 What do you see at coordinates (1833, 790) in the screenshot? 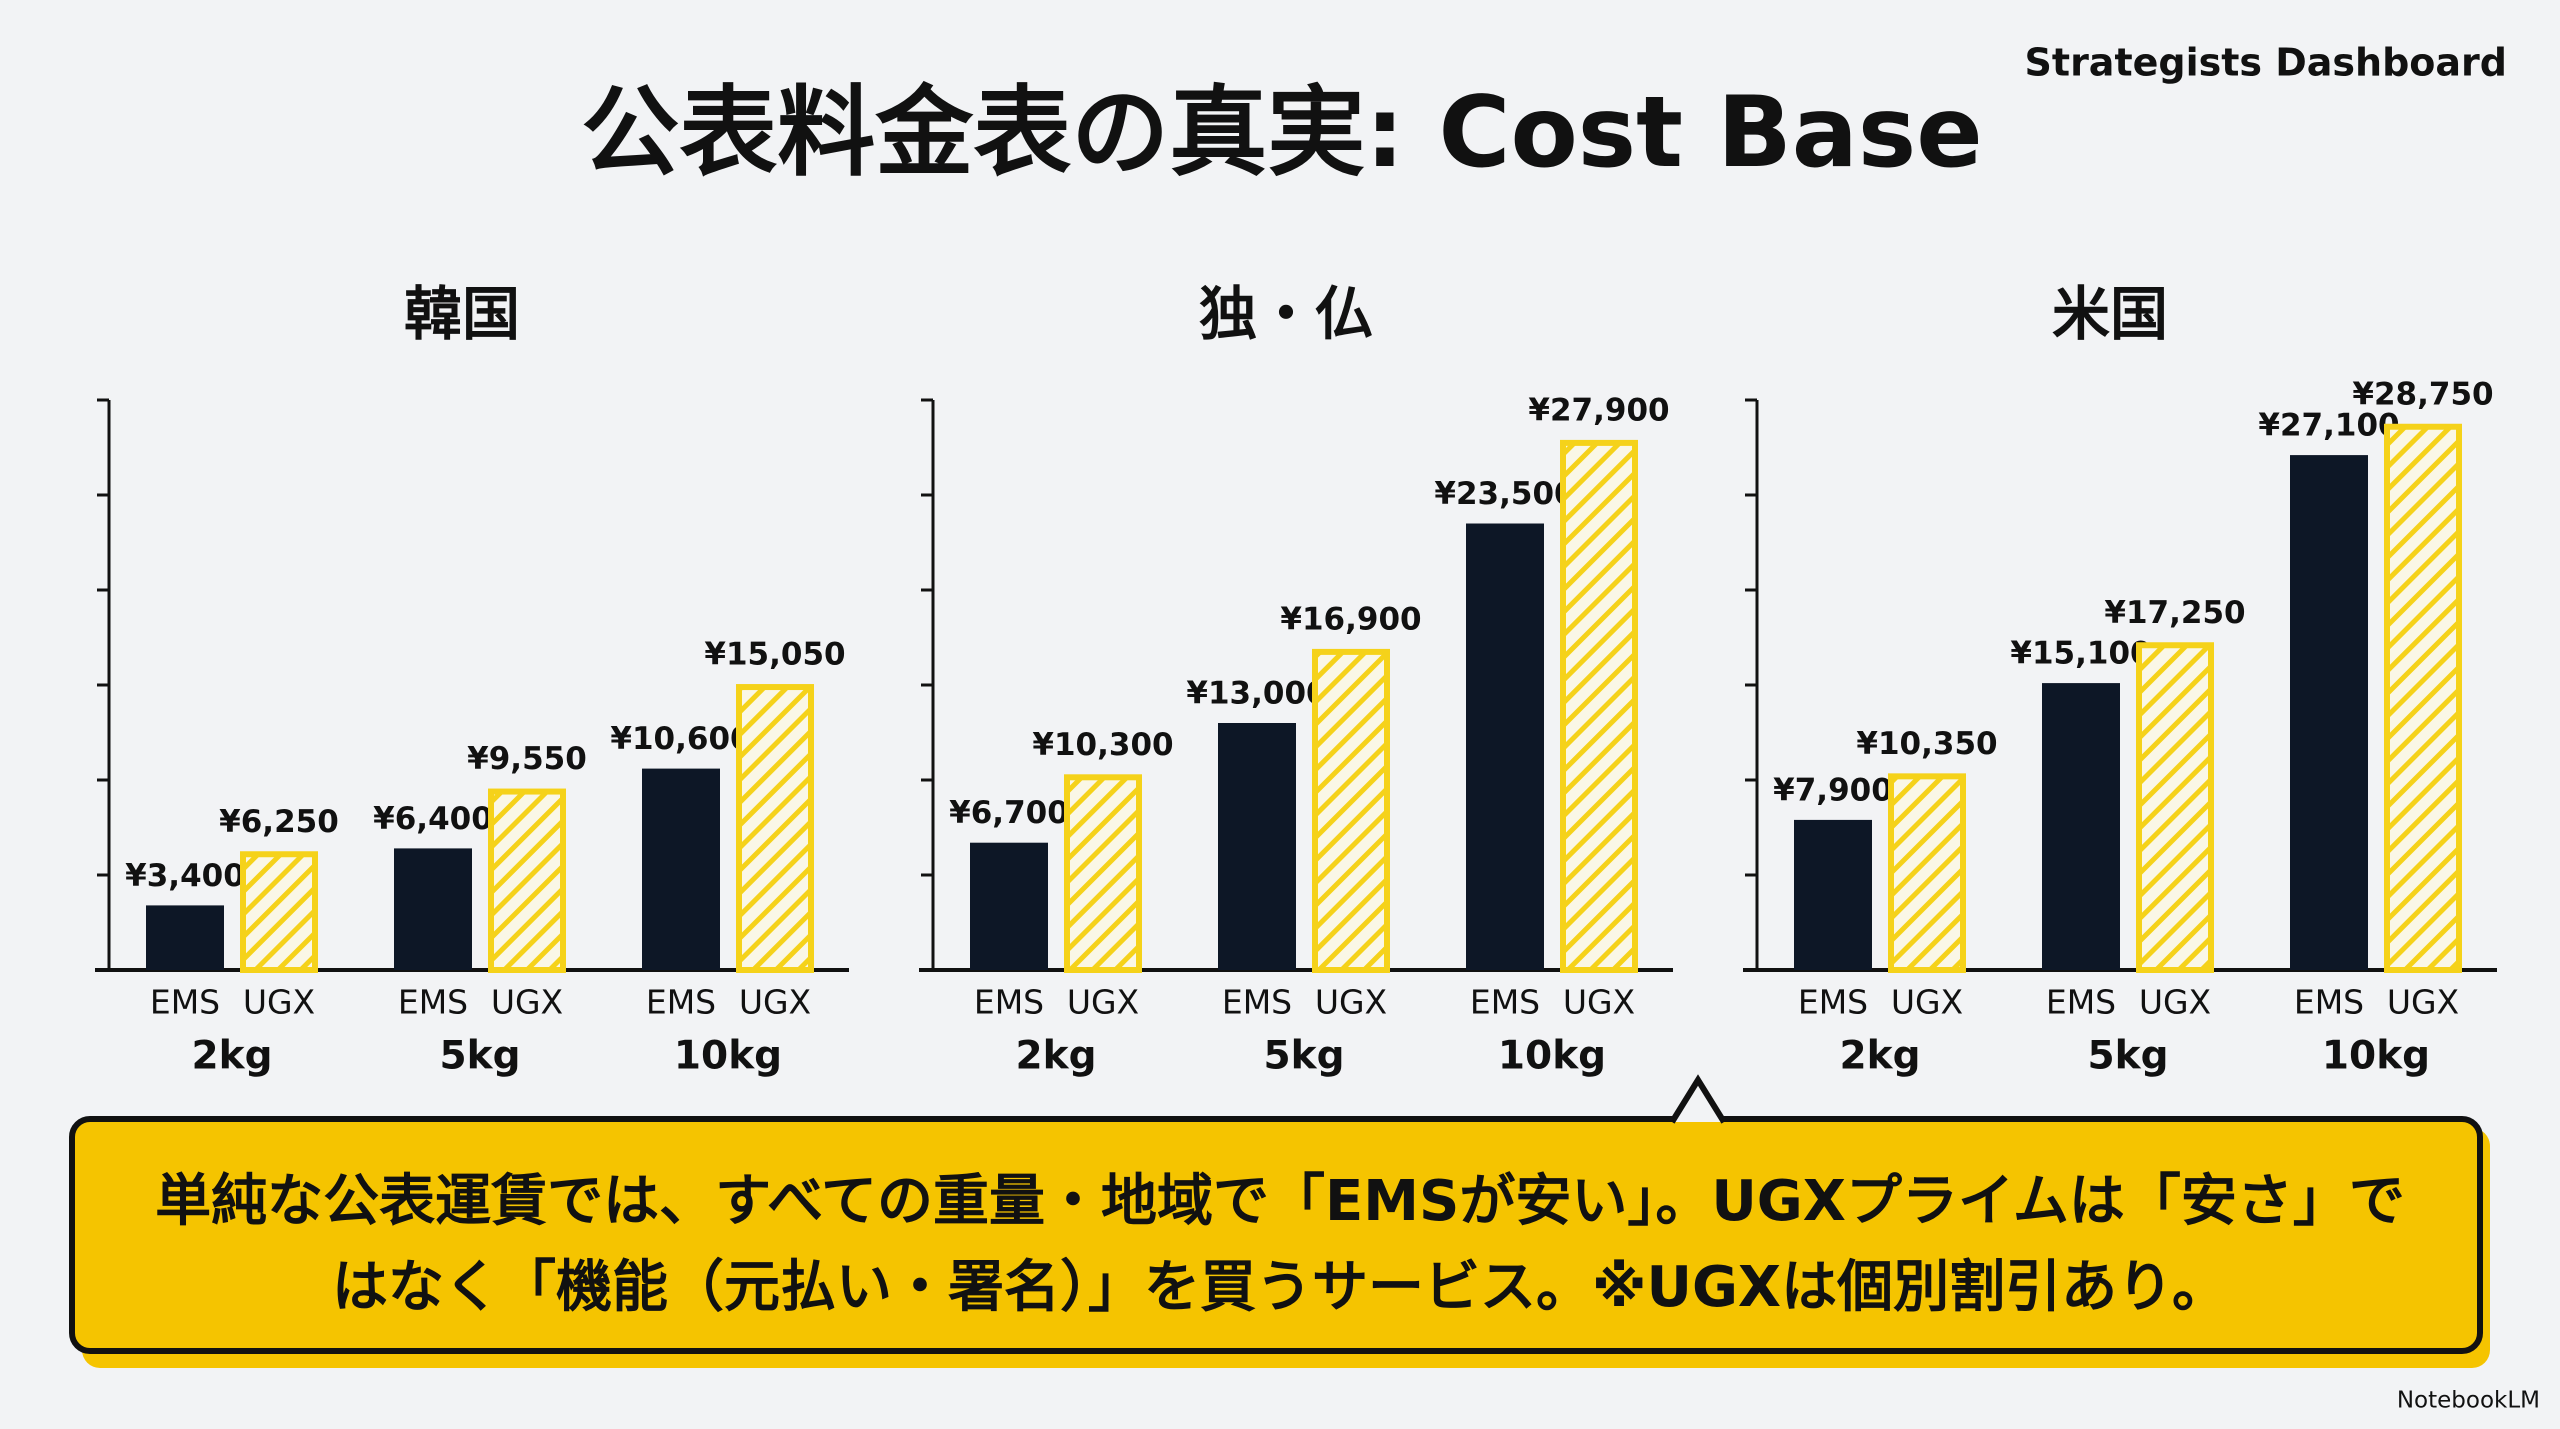
I see `value-label: ¥7,900` at bounding box center [1833, 790].